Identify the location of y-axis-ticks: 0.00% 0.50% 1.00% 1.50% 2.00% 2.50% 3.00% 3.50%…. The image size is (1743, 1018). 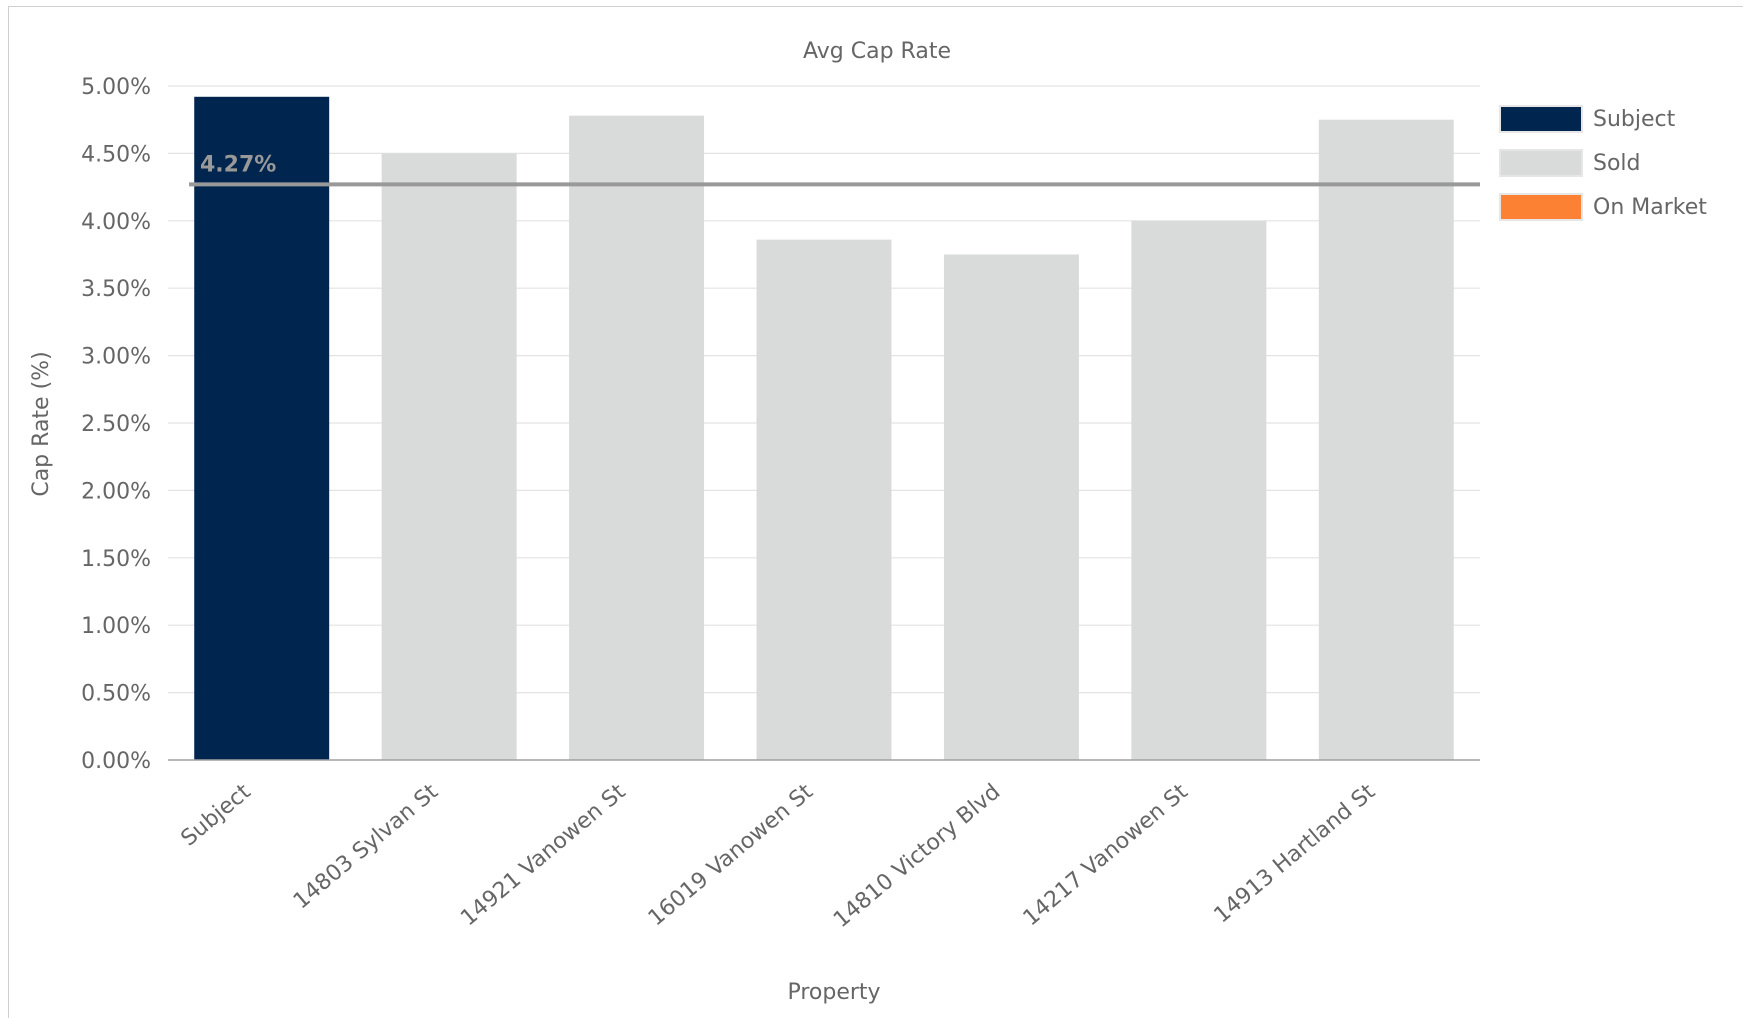
(116, 424).